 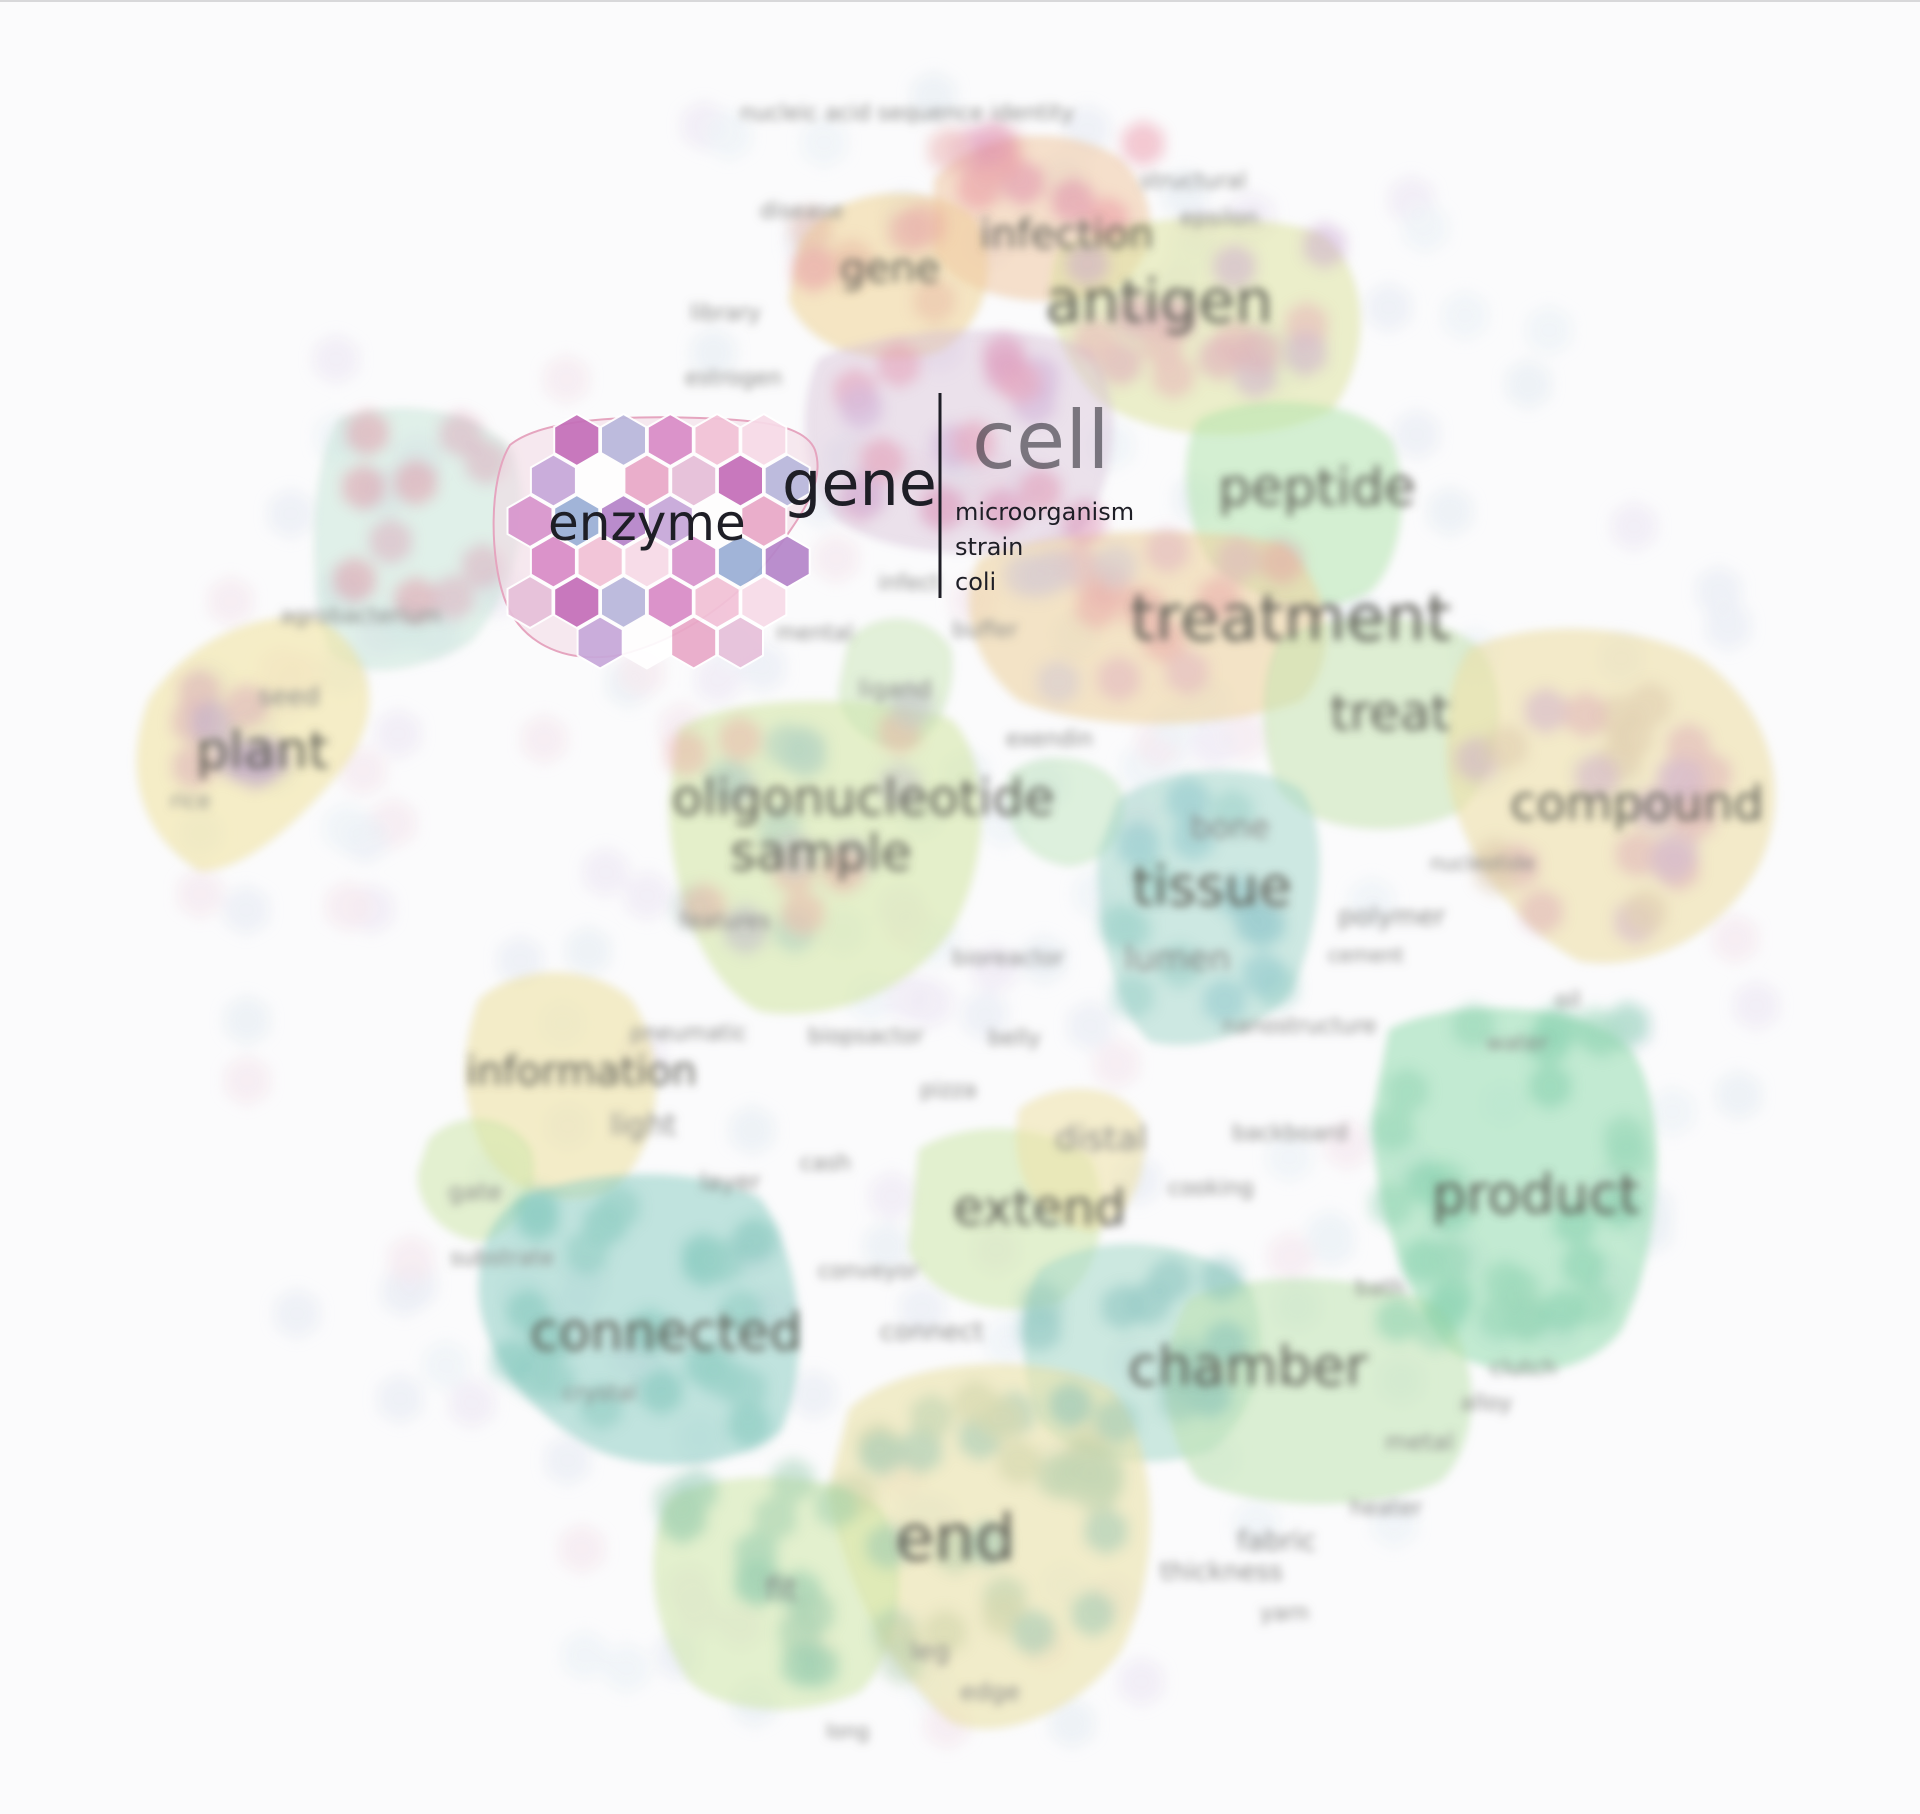 I want to click on term-label: yarn, so click(x=1284, y=1613).